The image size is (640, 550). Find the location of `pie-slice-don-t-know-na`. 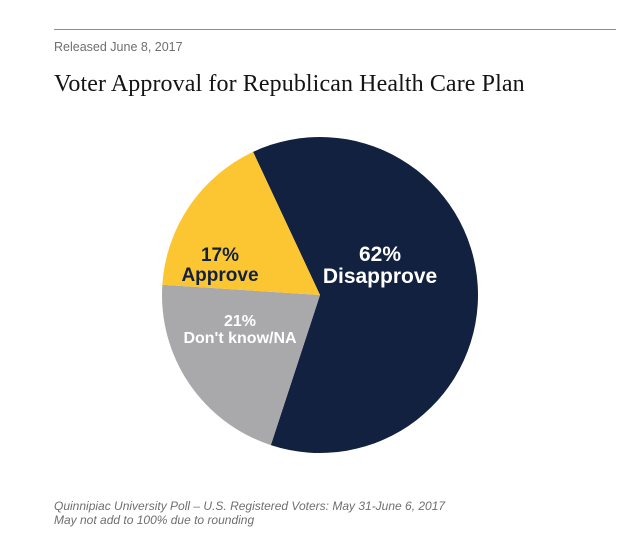

pie-slice-don-t-know-na is located at coordinates (241, 365).